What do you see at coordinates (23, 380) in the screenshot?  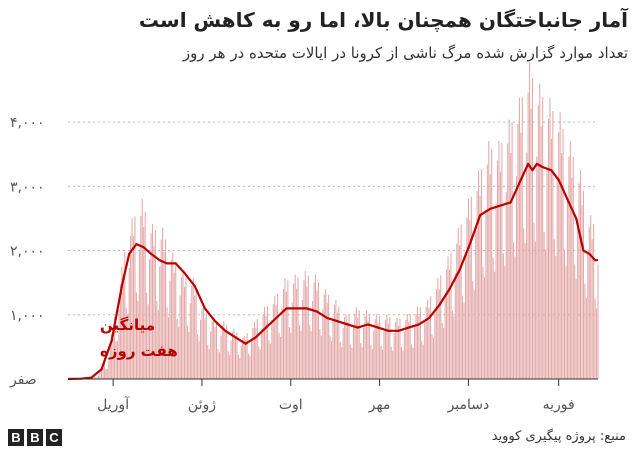 I see `y-tick-label: صفر` at bounding box center [23, 380].